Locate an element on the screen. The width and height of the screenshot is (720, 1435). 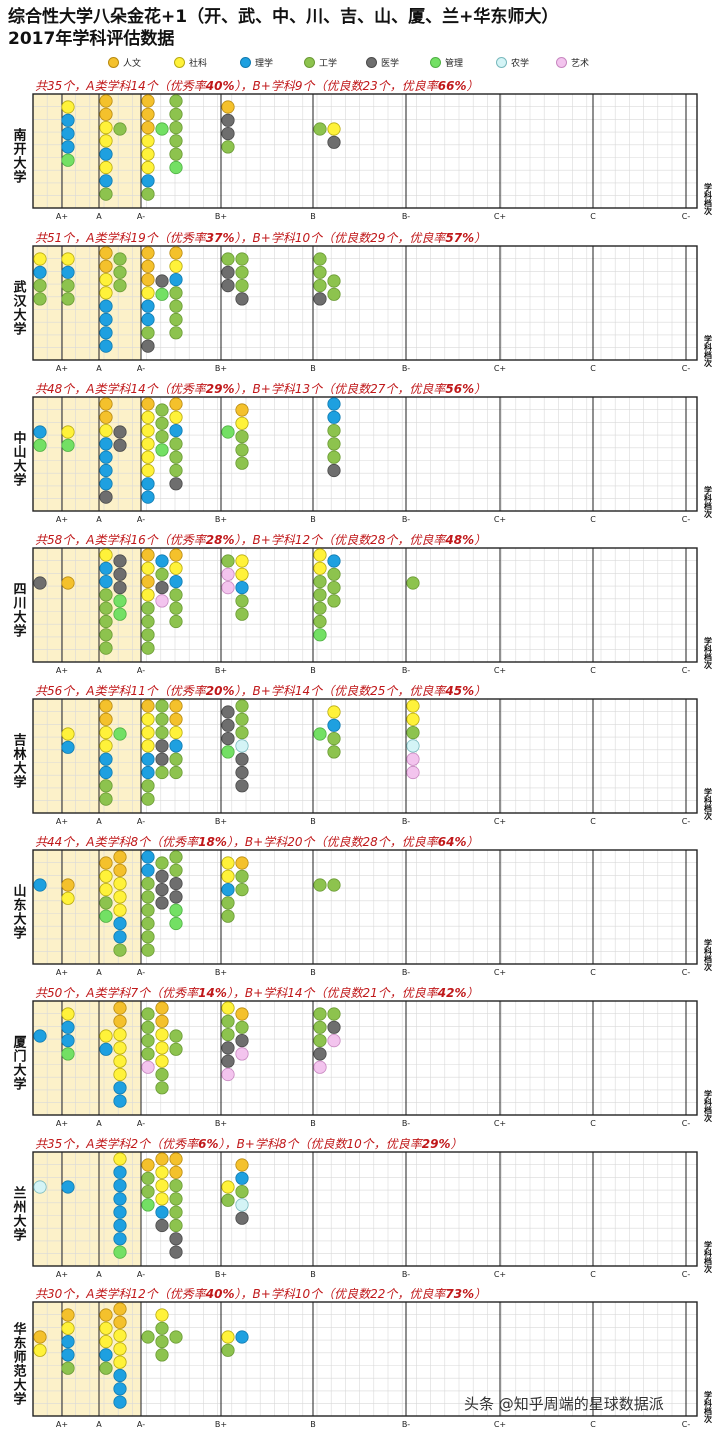
legend-dot is located at coordinates (179, 62).